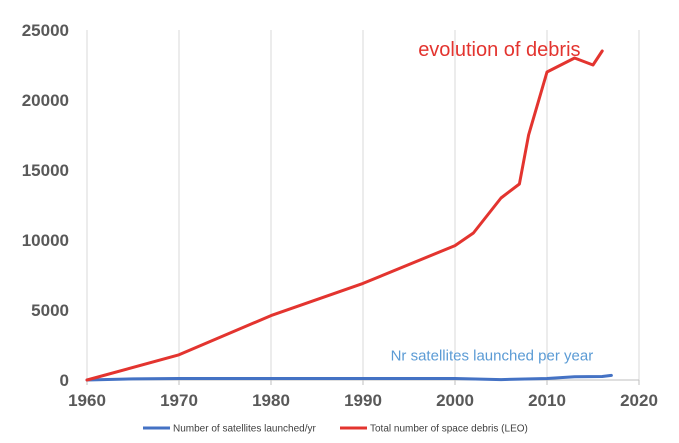 This screenshot has height=443, width=679. Describe the element at coordinates (363, 400) in the screenshot. I see `x-tick-label: 1990` at that location.